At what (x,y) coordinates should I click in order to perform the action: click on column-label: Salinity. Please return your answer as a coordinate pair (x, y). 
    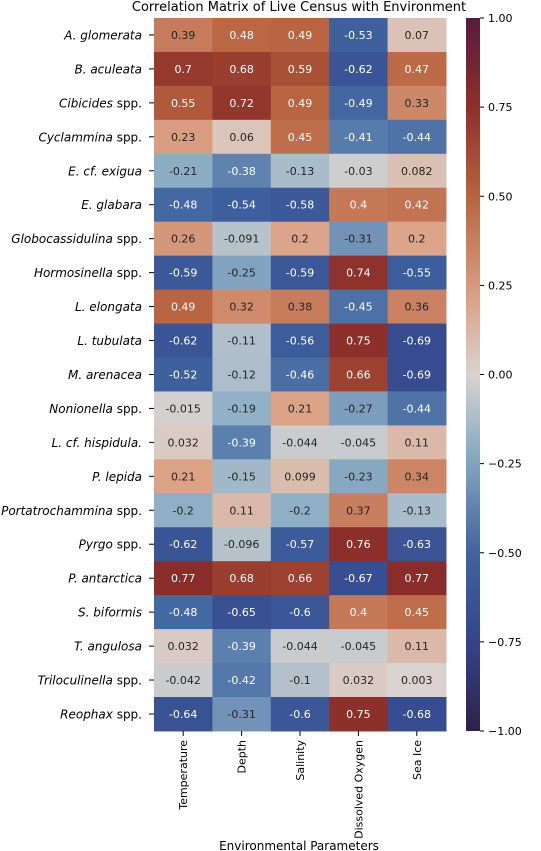
    Looking at the image, I should click on (300, 759).